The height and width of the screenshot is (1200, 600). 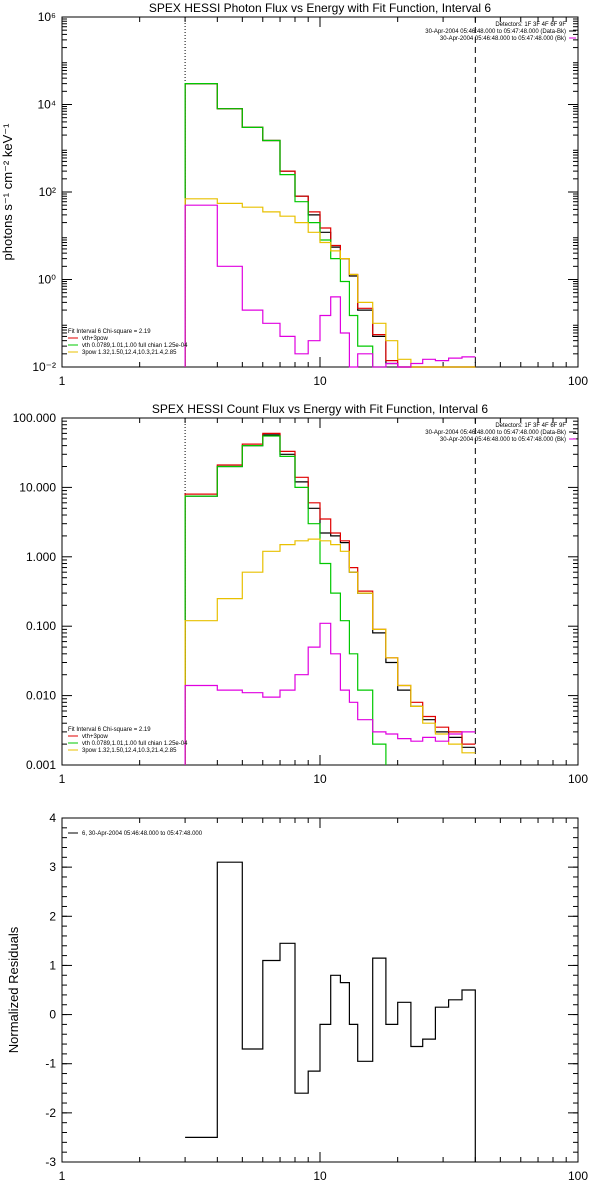 What do you see at coordinates (44, 367) in the screenshot?
I see `y-tick-label: 10⁻²` at bounding box center [44, 367].